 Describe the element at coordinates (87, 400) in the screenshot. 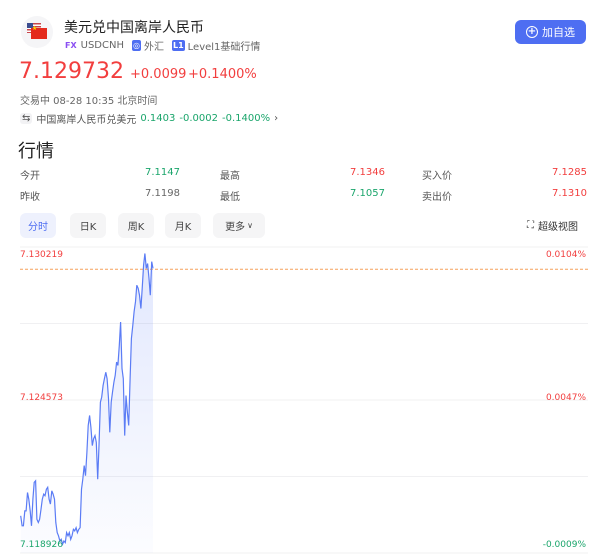

I see `price-line` at that location.